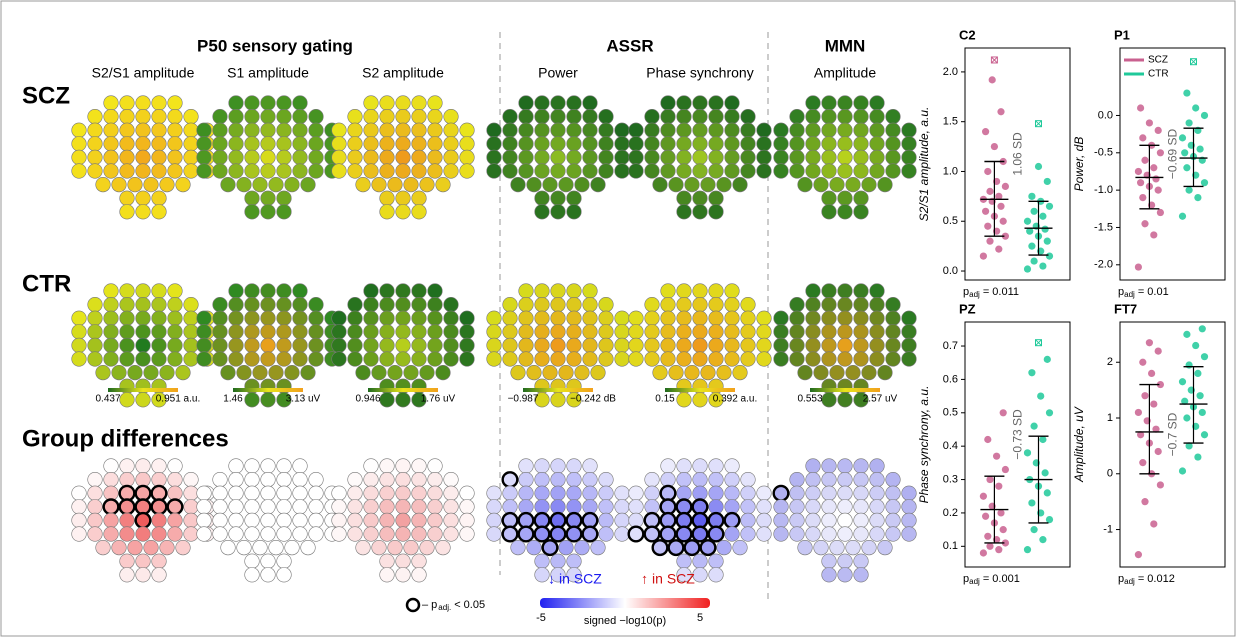 This screenshot has width=1236, height=637. Describe the element at coordinates (950, 171) in the screenshot. I see `y-tick-label: 1.0` at that location.